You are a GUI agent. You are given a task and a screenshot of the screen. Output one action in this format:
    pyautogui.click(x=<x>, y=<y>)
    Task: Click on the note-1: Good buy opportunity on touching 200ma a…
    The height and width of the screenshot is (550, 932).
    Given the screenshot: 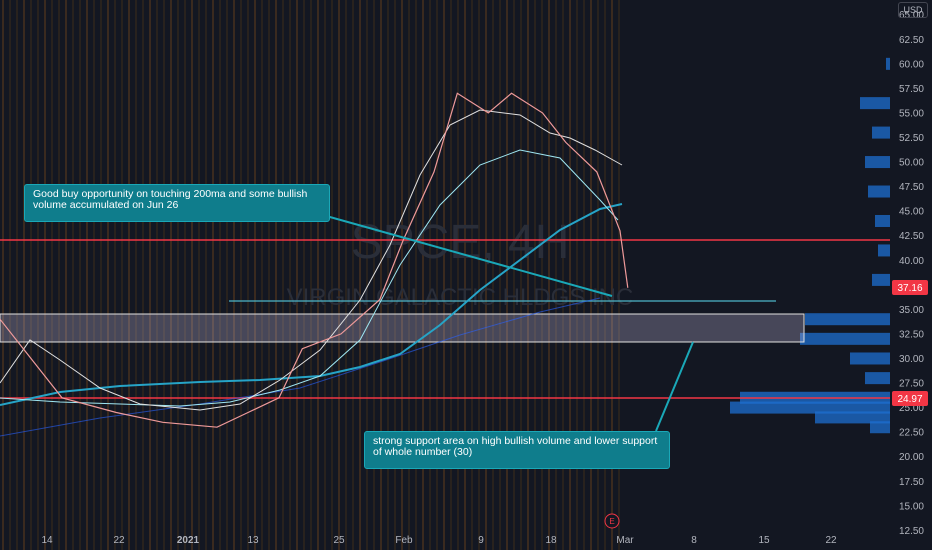 What is the action you would take?
    pyautogui.click(x=177, y=203)
    